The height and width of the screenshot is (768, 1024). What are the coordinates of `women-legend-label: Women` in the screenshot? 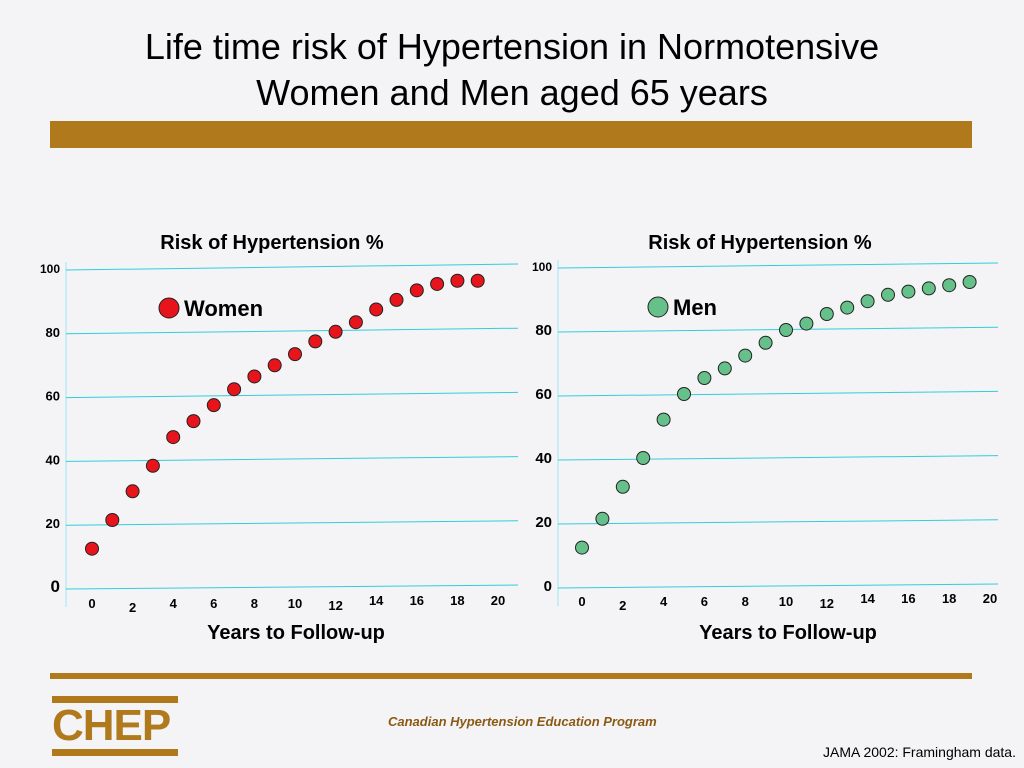 It's located at (223, 308).